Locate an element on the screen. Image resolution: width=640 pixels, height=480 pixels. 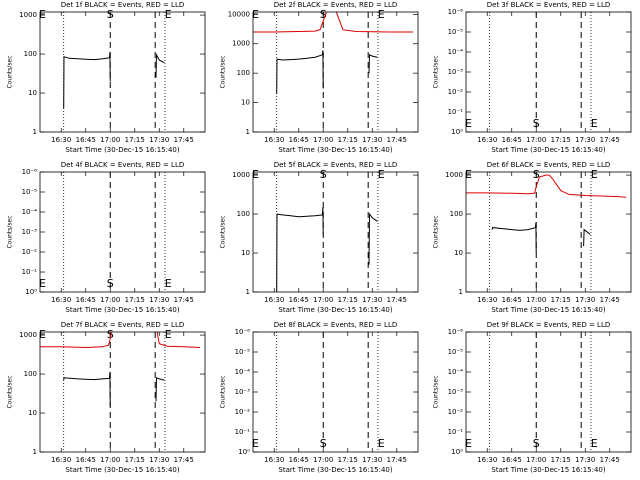
y-tick-label: 10000 is located at coordinates (239, 14).